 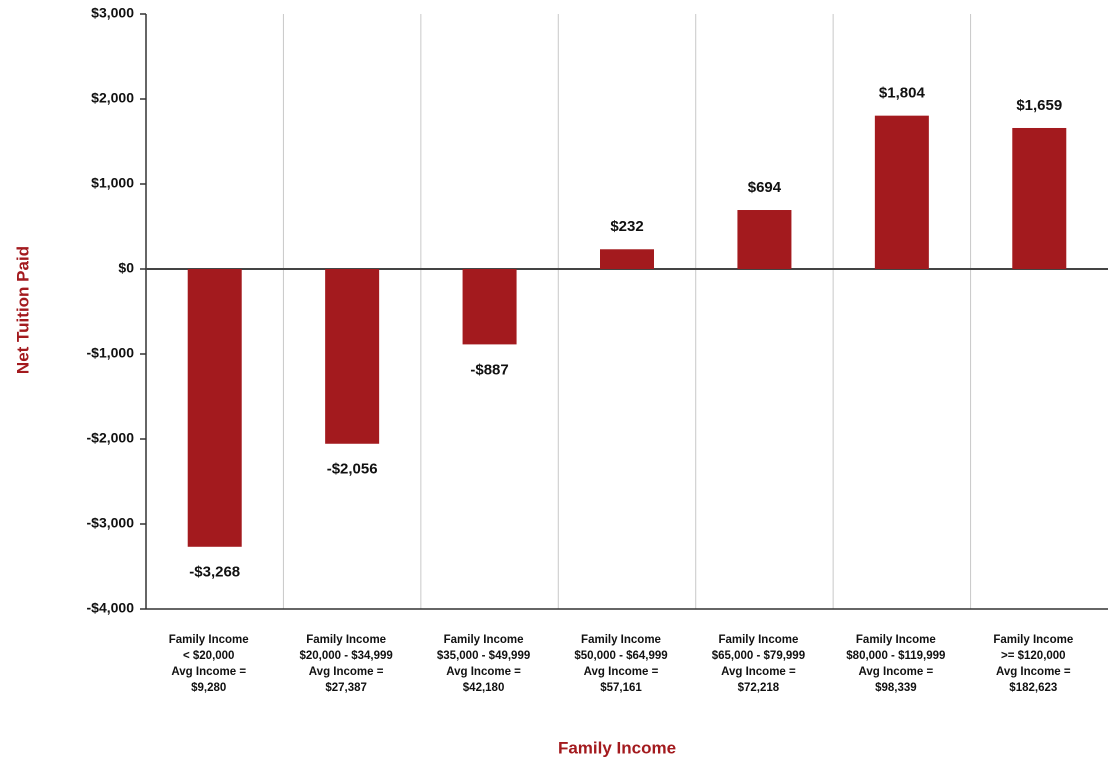 What do you see at coordinates (621, 688) in the screenshot?
I see `x-tick-label: $57,161` at bounding box center [621, 688].